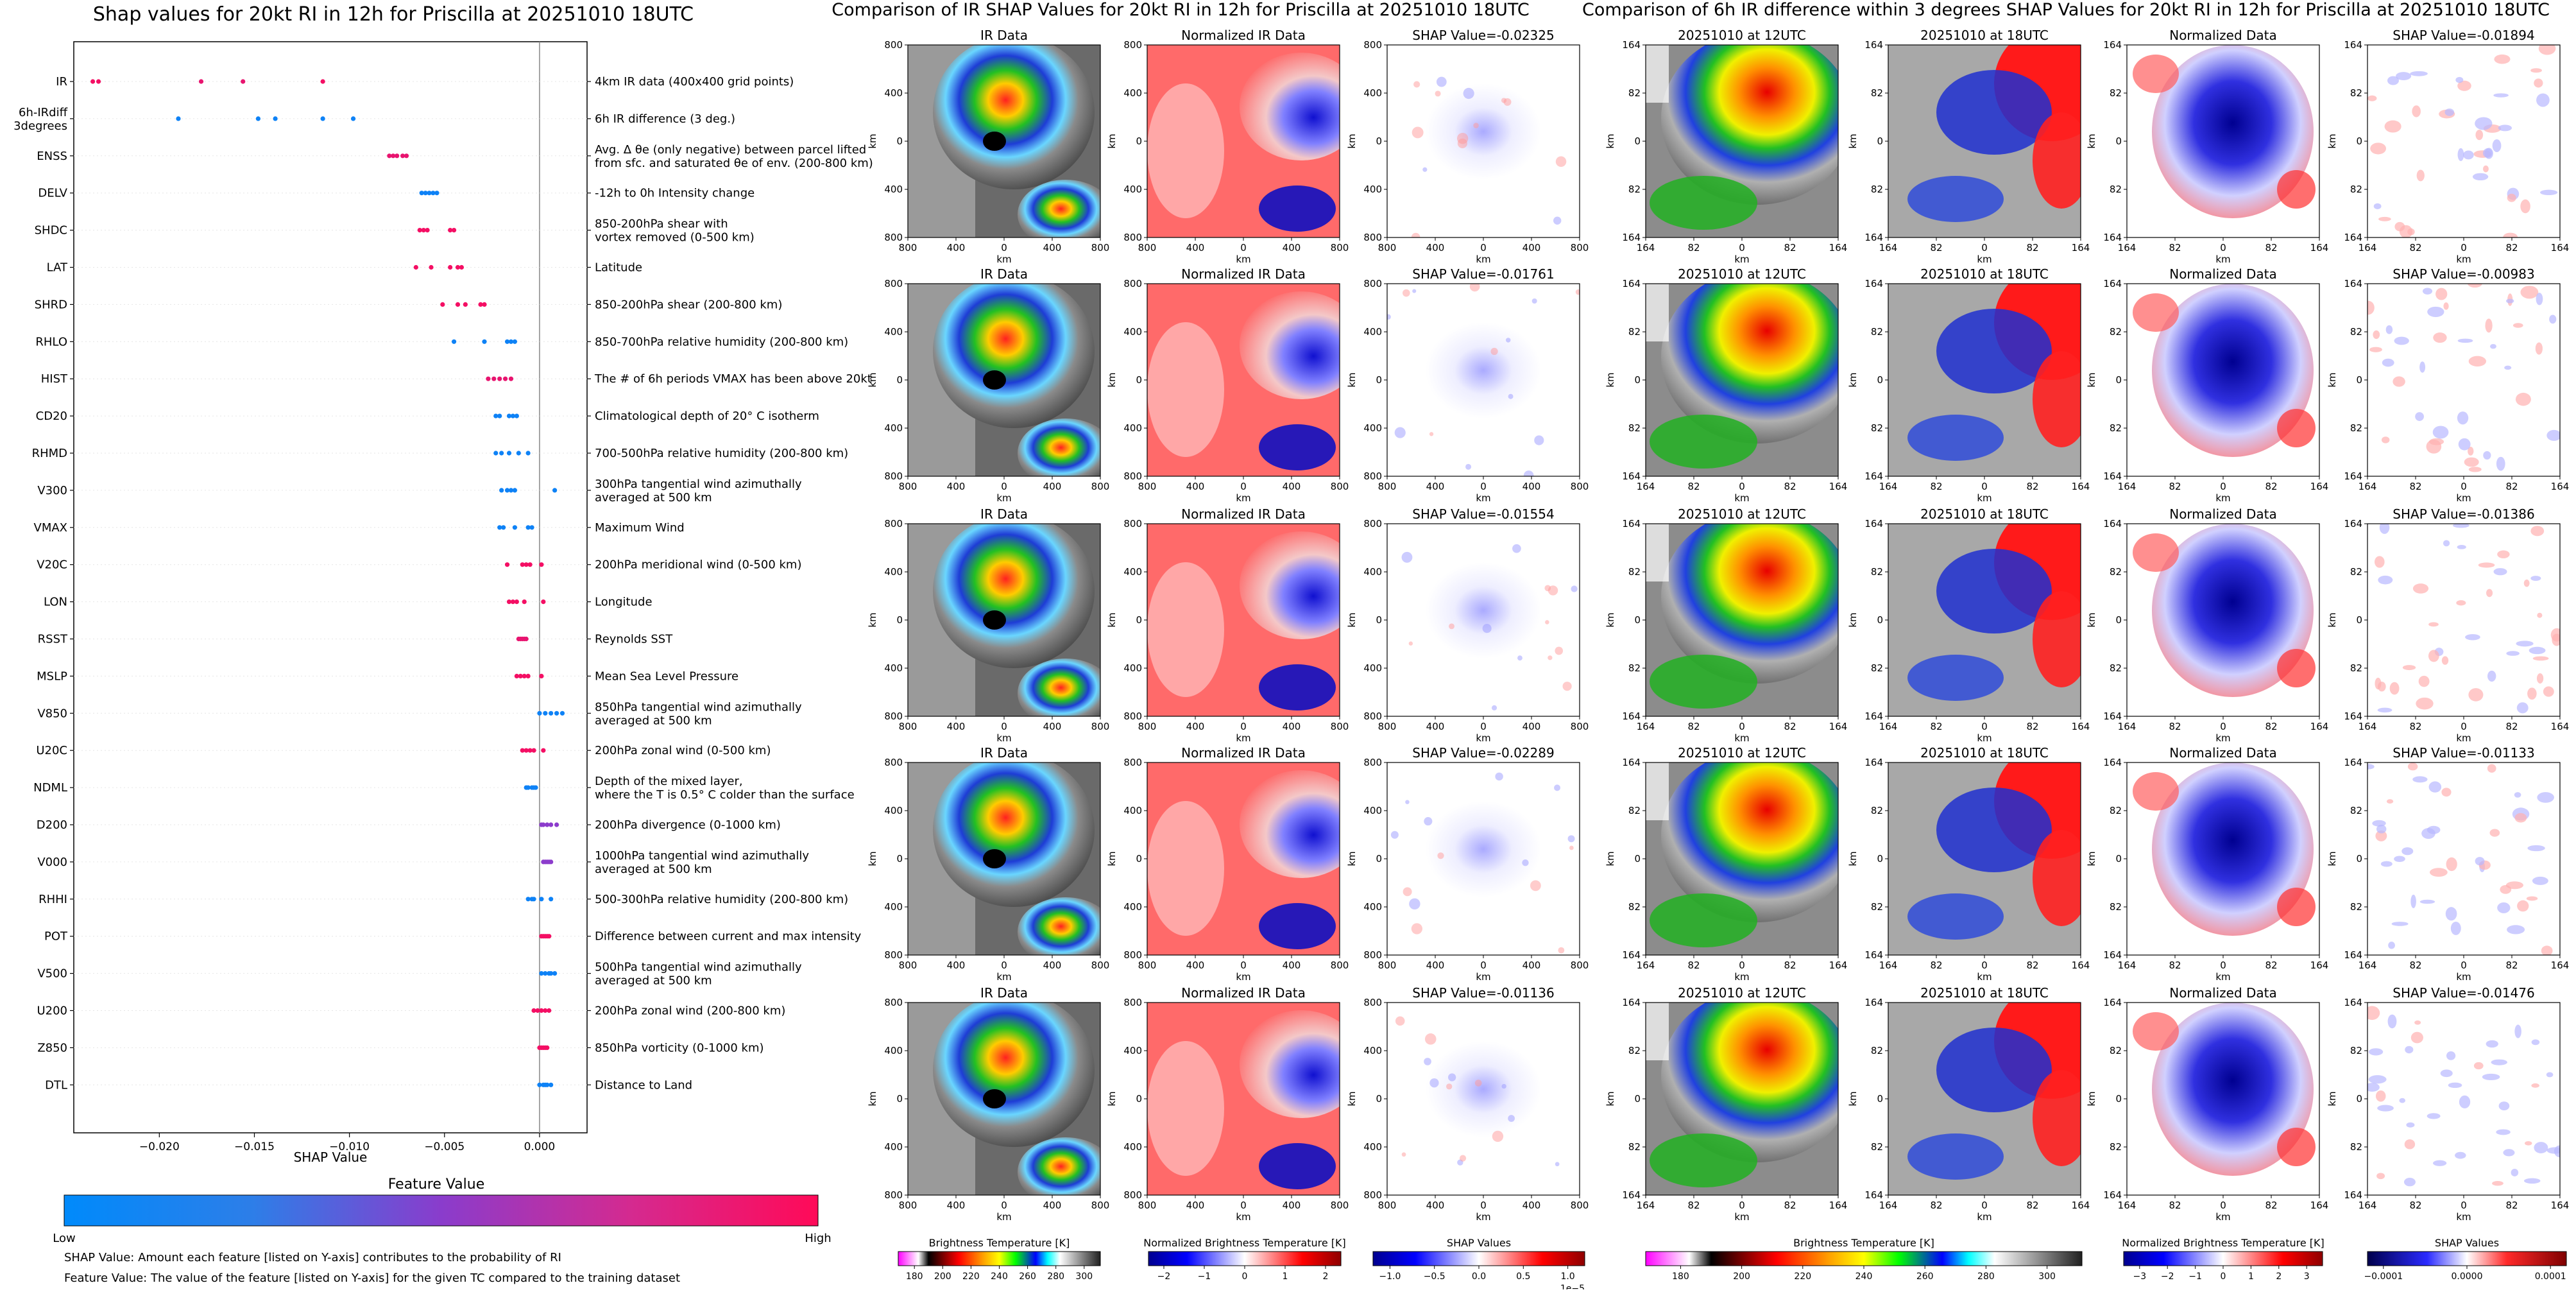  What do you see at coordinates (52, 156) in the screenshot?
I see `feature-name: ENSS` at bounding box center [52, 156].